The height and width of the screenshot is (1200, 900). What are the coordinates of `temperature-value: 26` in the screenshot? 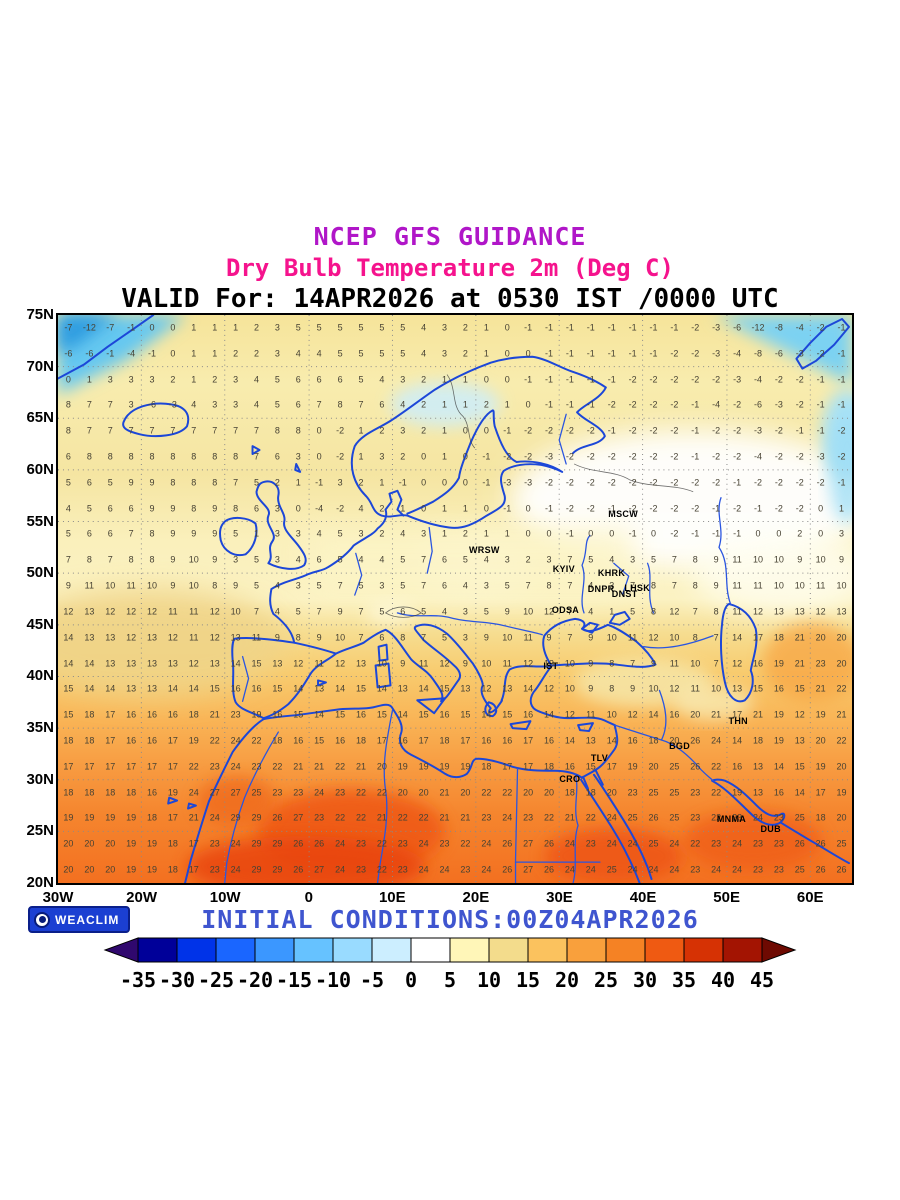 It's located at (820, 869).